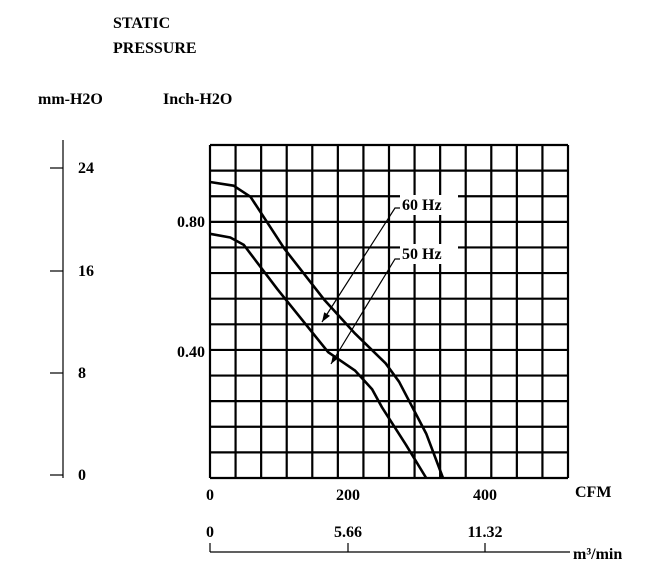 The width and height of the screenshot is (652, 584). Describe the element at coordinates (82, 373) in the screenshot. I see `y-axis-mm-tick-label: 8` at that location.